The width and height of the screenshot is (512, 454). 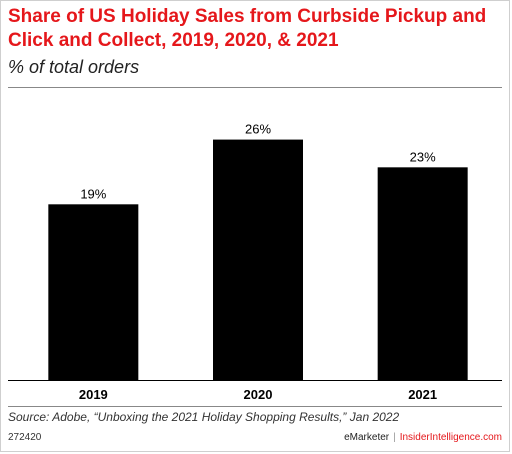 What do you see at coordinates (25, 437) in the screenshot?
I see `chart-id: 272420` at bounding box center [25, 437].